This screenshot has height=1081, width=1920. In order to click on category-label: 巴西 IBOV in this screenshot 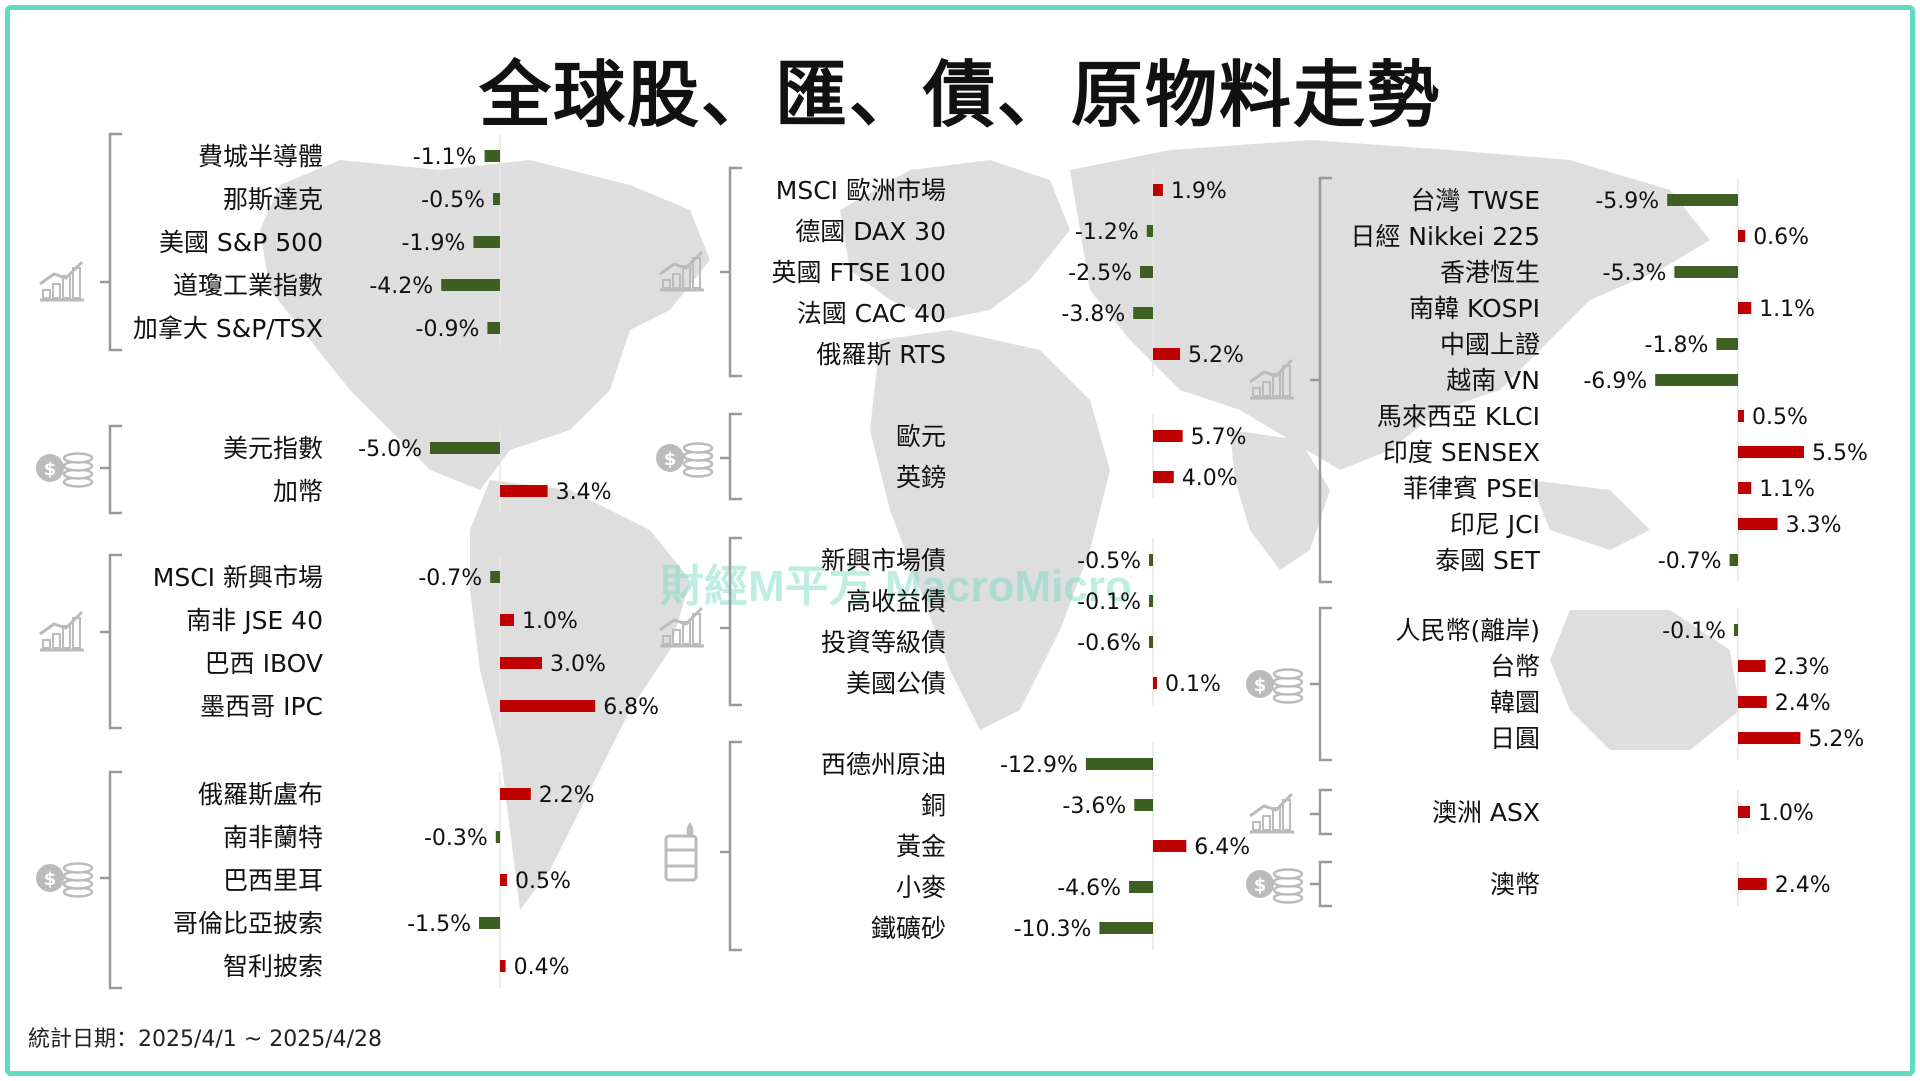, I will do `click(264, 663)`.